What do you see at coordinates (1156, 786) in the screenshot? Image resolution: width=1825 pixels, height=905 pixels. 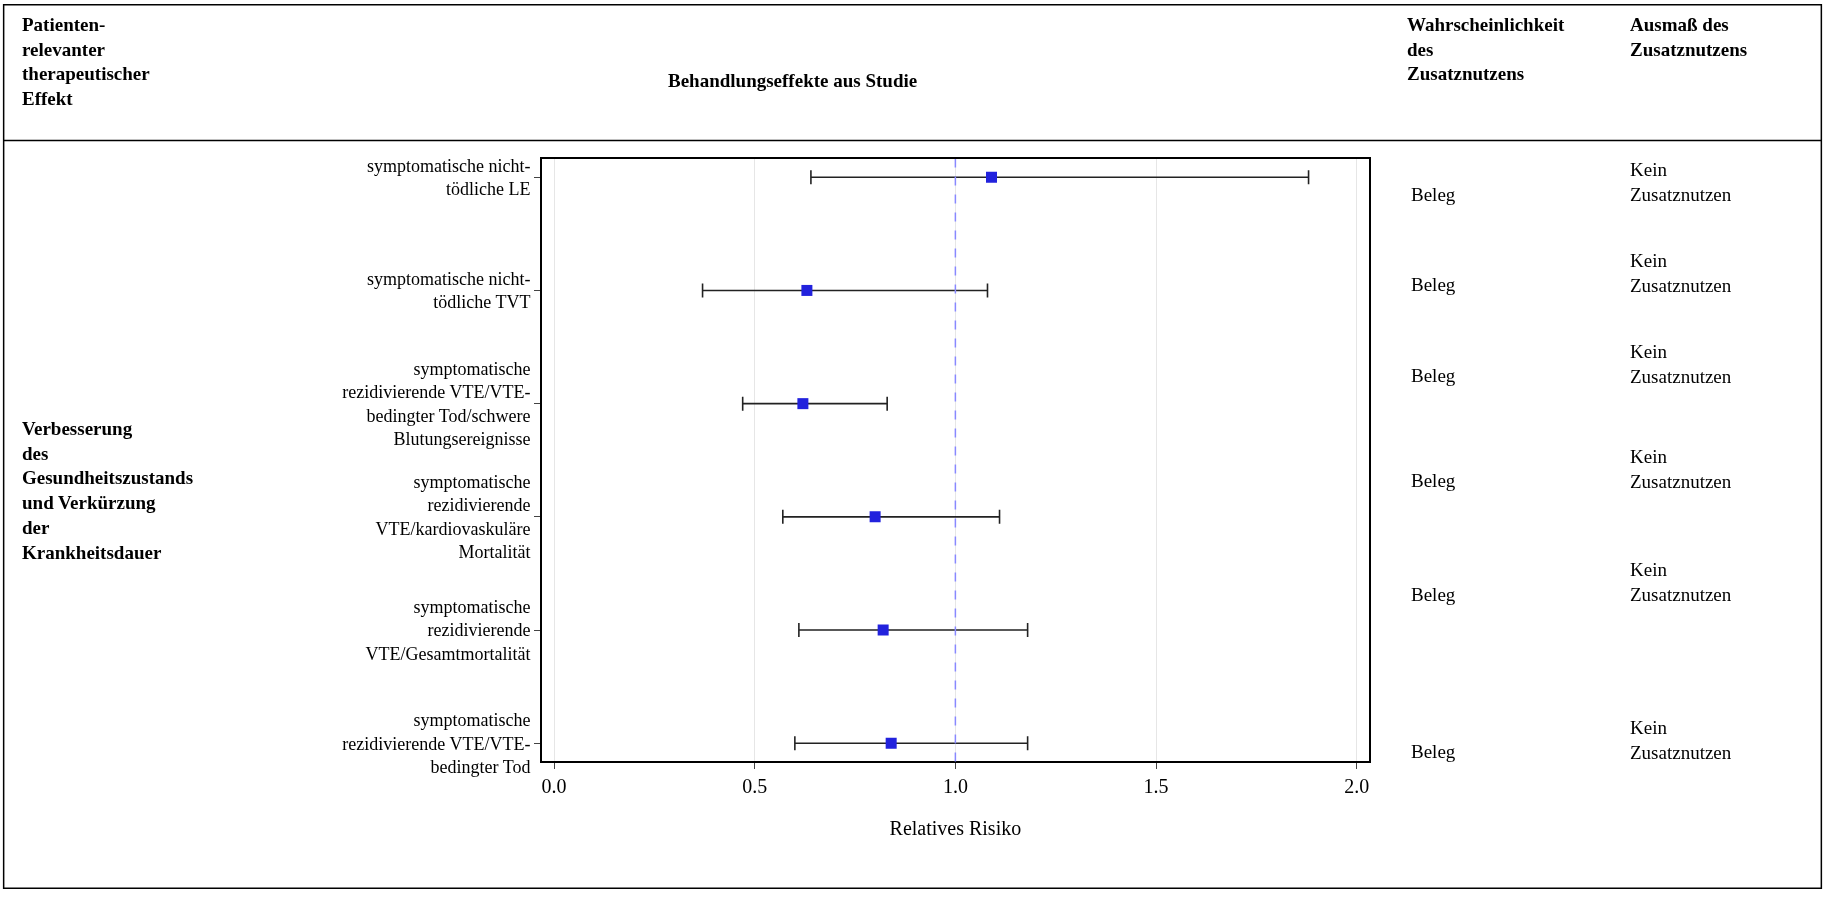 I see `x-tick-label: 1.5` at bounding box center [1156, 786].